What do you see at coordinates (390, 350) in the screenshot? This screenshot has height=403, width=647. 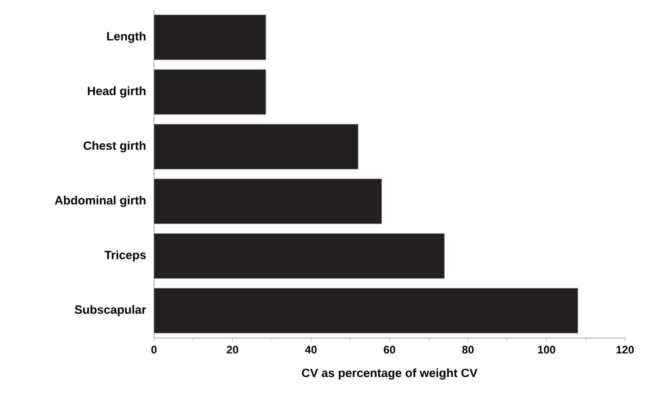 I see `x-tick-label: 60` at bounding box center [390, 350].